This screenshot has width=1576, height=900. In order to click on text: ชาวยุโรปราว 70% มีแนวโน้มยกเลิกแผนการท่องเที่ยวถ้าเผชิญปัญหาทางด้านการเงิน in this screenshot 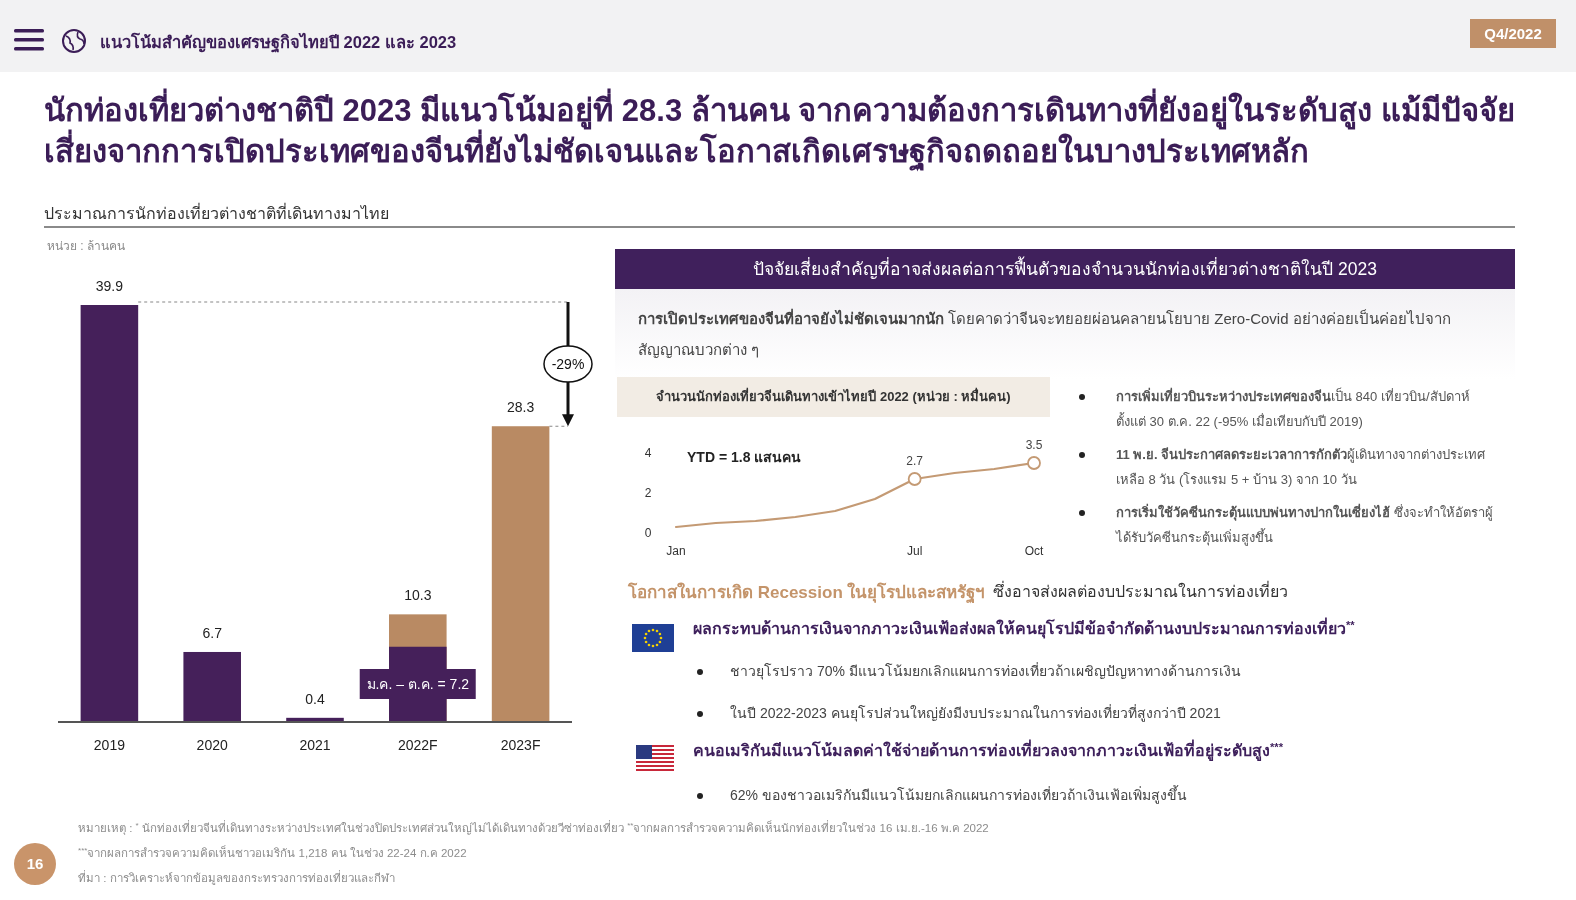, I will do `click(986, 671)`.